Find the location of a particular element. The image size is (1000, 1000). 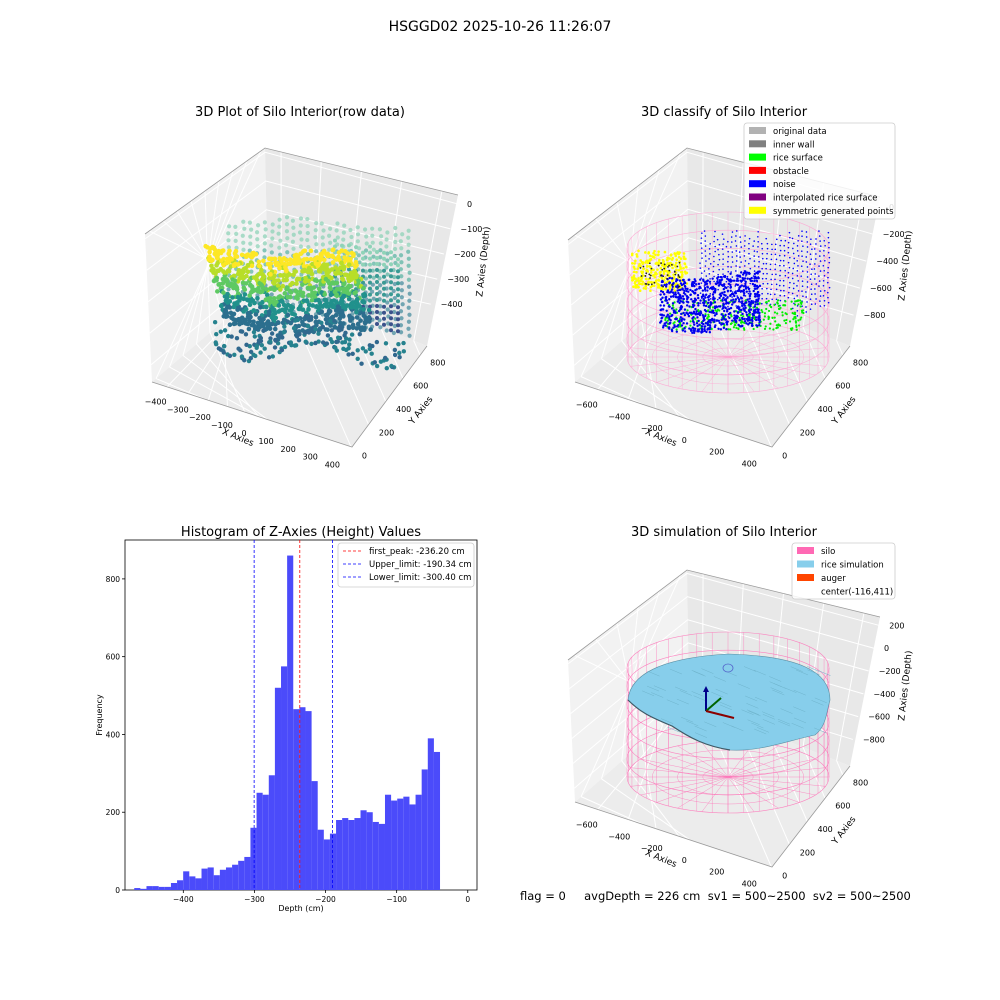

p2-legend-swatch is located at coordinates (757, 144).